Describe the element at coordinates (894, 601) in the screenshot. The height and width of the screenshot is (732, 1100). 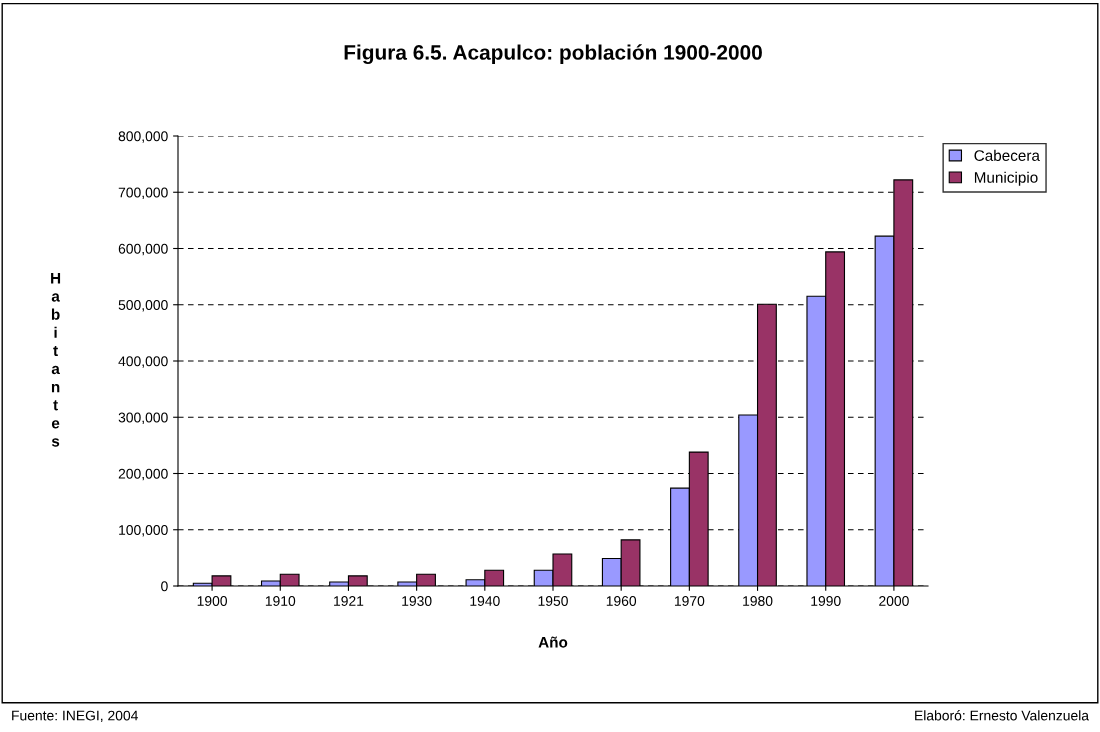
I see `x-tick-label: 2000` at that location.